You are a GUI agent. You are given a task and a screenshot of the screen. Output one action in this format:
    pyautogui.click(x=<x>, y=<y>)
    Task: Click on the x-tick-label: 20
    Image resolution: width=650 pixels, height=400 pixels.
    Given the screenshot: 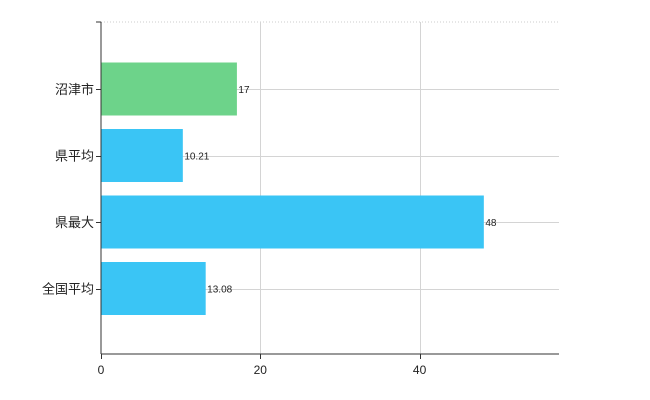 What is the action you would take?
    pyautogui.click(x=261, y=370)
    